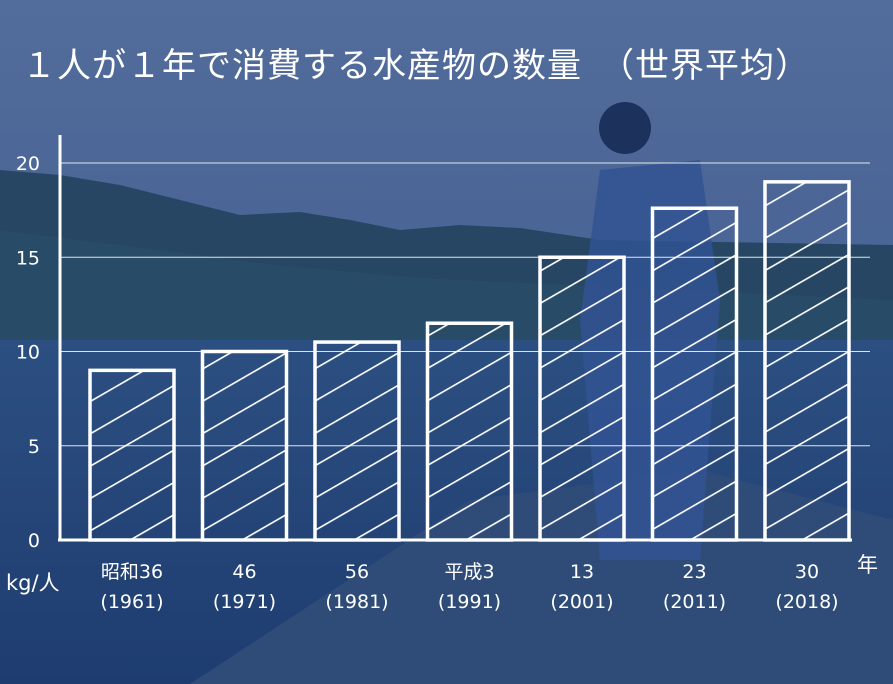  What do you see at coordinates (244, 602) in the screenshot?
I see `x-tick-sublabel: (1971)` at bounding box center [244, 602].